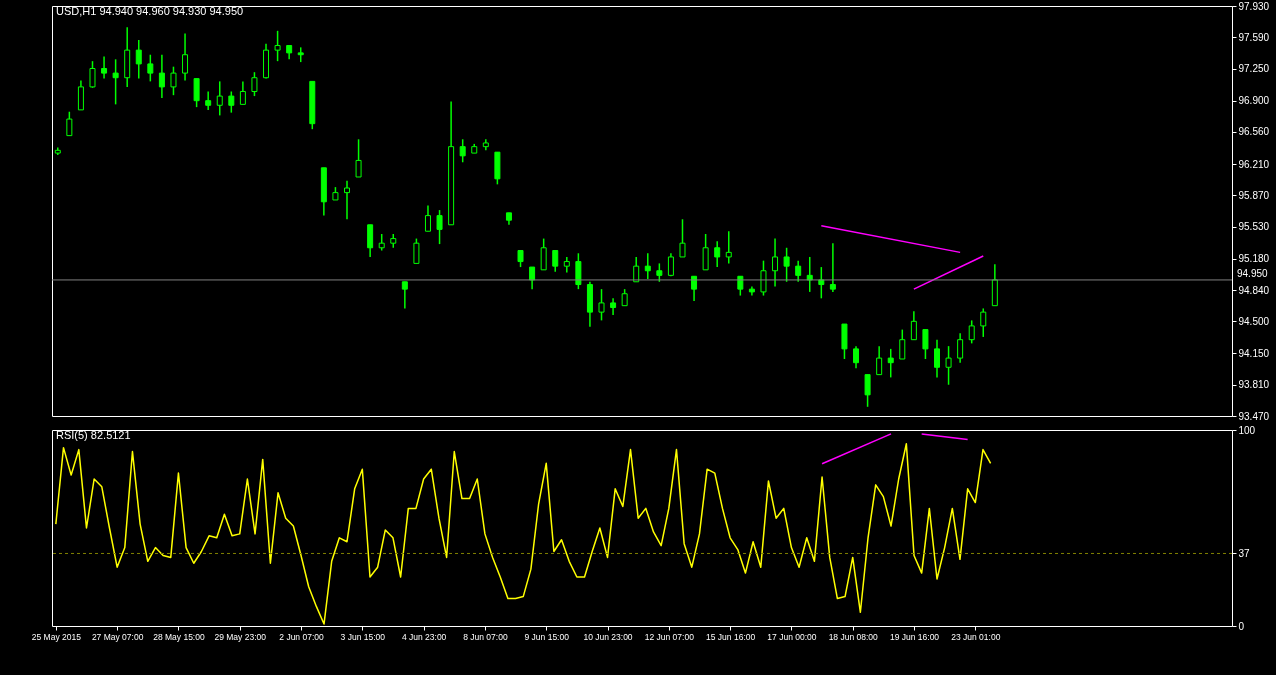  What do you see at coordinates (1254, 164) in the screenshot?
I see `y-tick-label: 96.210` at bounding box center [1254, 164].